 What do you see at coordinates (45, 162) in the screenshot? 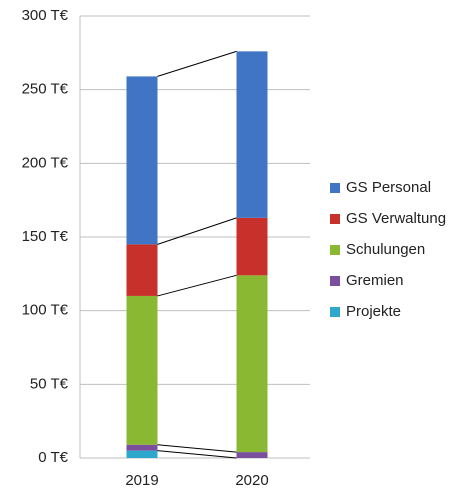
I see `y-tick-label: 200 T€` at bounding box center [45, 162].